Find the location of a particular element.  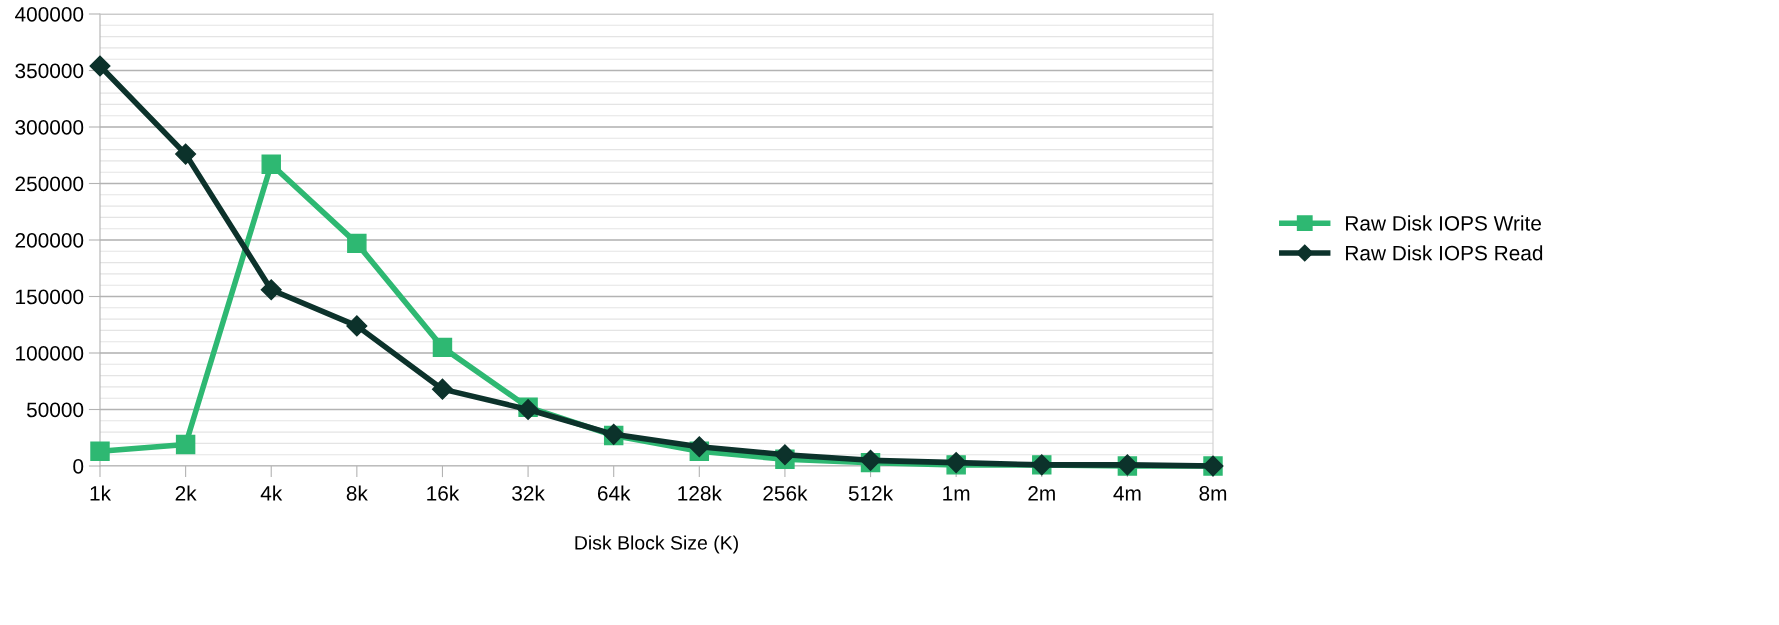

y-tick-label: 100000 is located at coordinates (50, 353).